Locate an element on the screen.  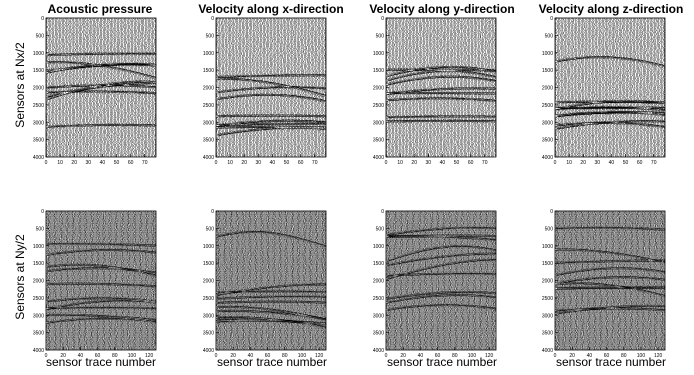
x-tick-label: 120 is located at coordinates (149, 356).